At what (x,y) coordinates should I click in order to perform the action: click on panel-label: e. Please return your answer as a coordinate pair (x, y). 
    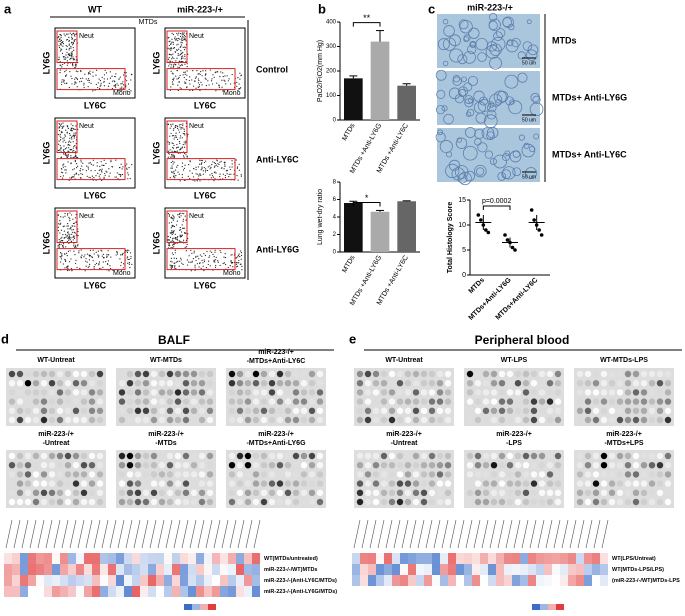
    Looking at the image, I should click on (352, 338).